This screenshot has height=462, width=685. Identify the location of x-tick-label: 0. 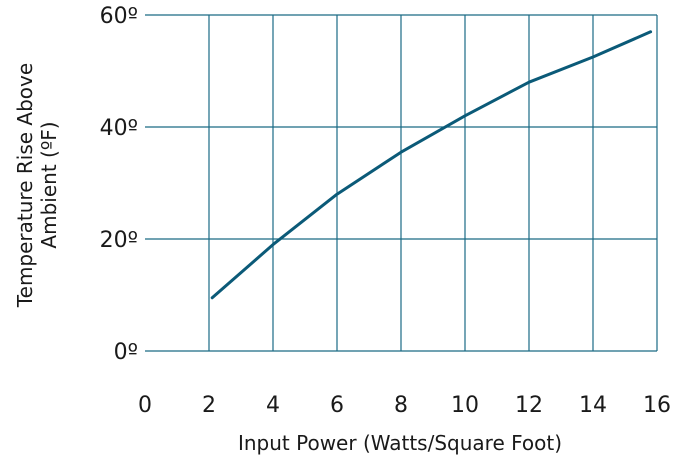
(145, 405).